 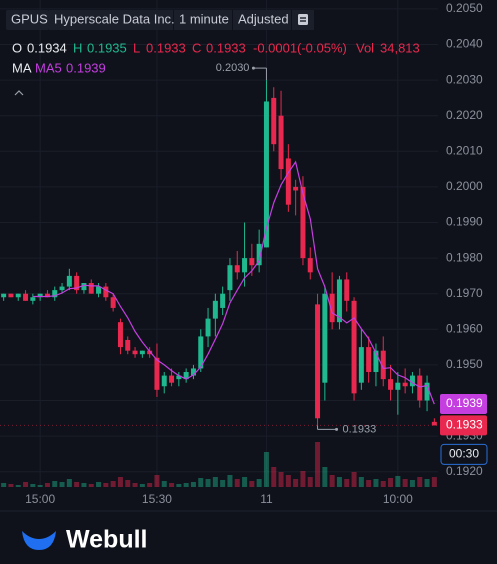 I want to click on volume-value: 34,813, so click(x=400, y=47).